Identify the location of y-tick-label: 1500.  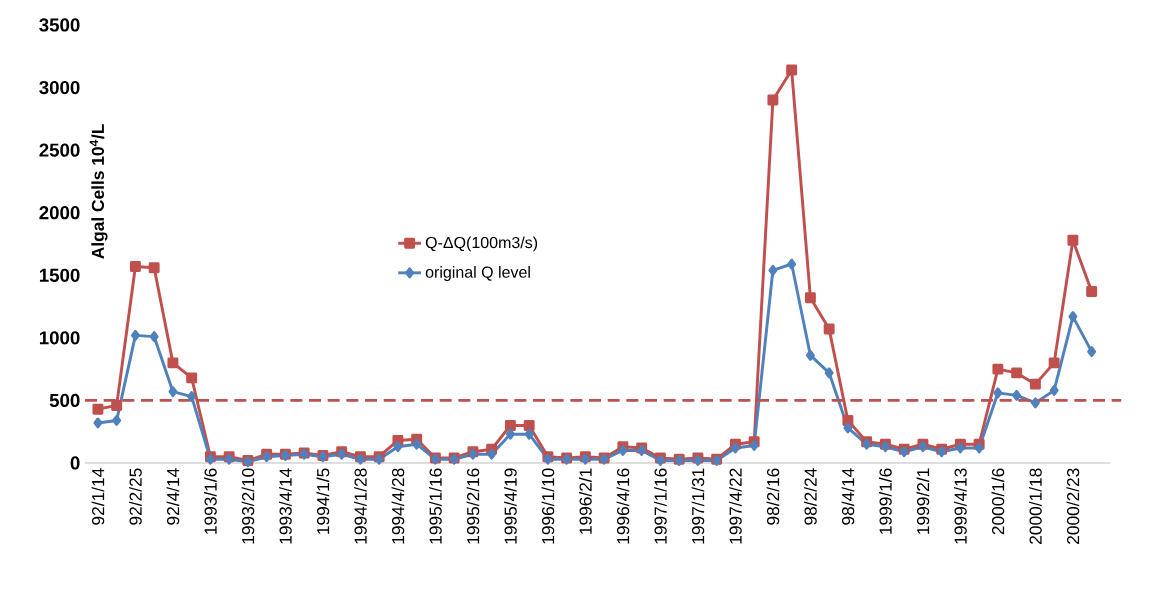
(59, 275).